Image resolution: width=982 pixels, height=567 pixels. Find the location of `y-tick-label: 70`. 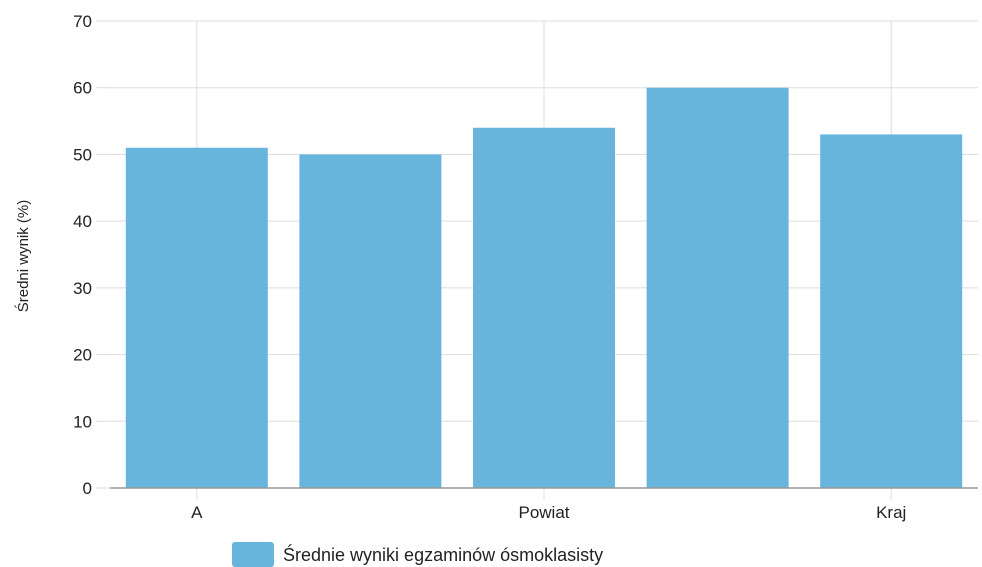

y-tick-label: 70 is located at coordinates (82, 21).